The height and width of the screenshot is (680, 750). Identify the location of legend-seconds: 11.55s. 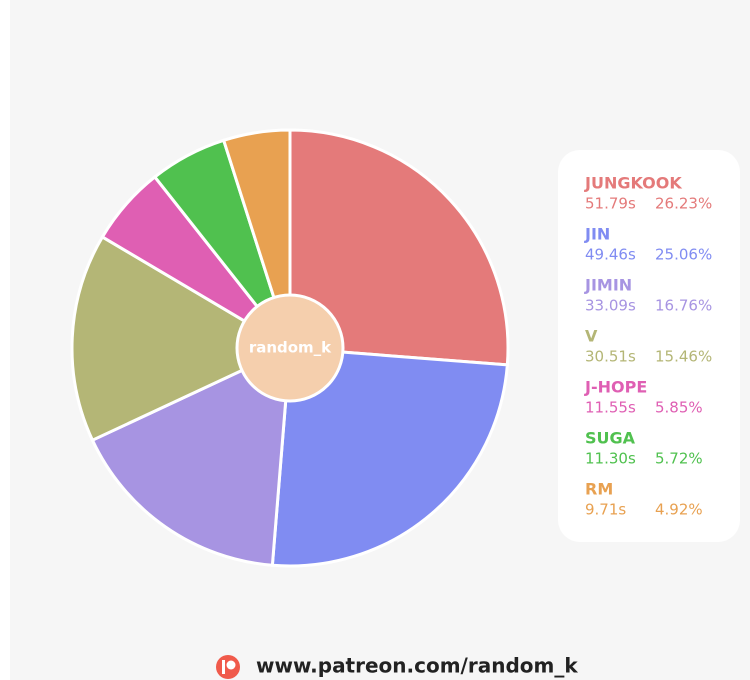
(610, 408).